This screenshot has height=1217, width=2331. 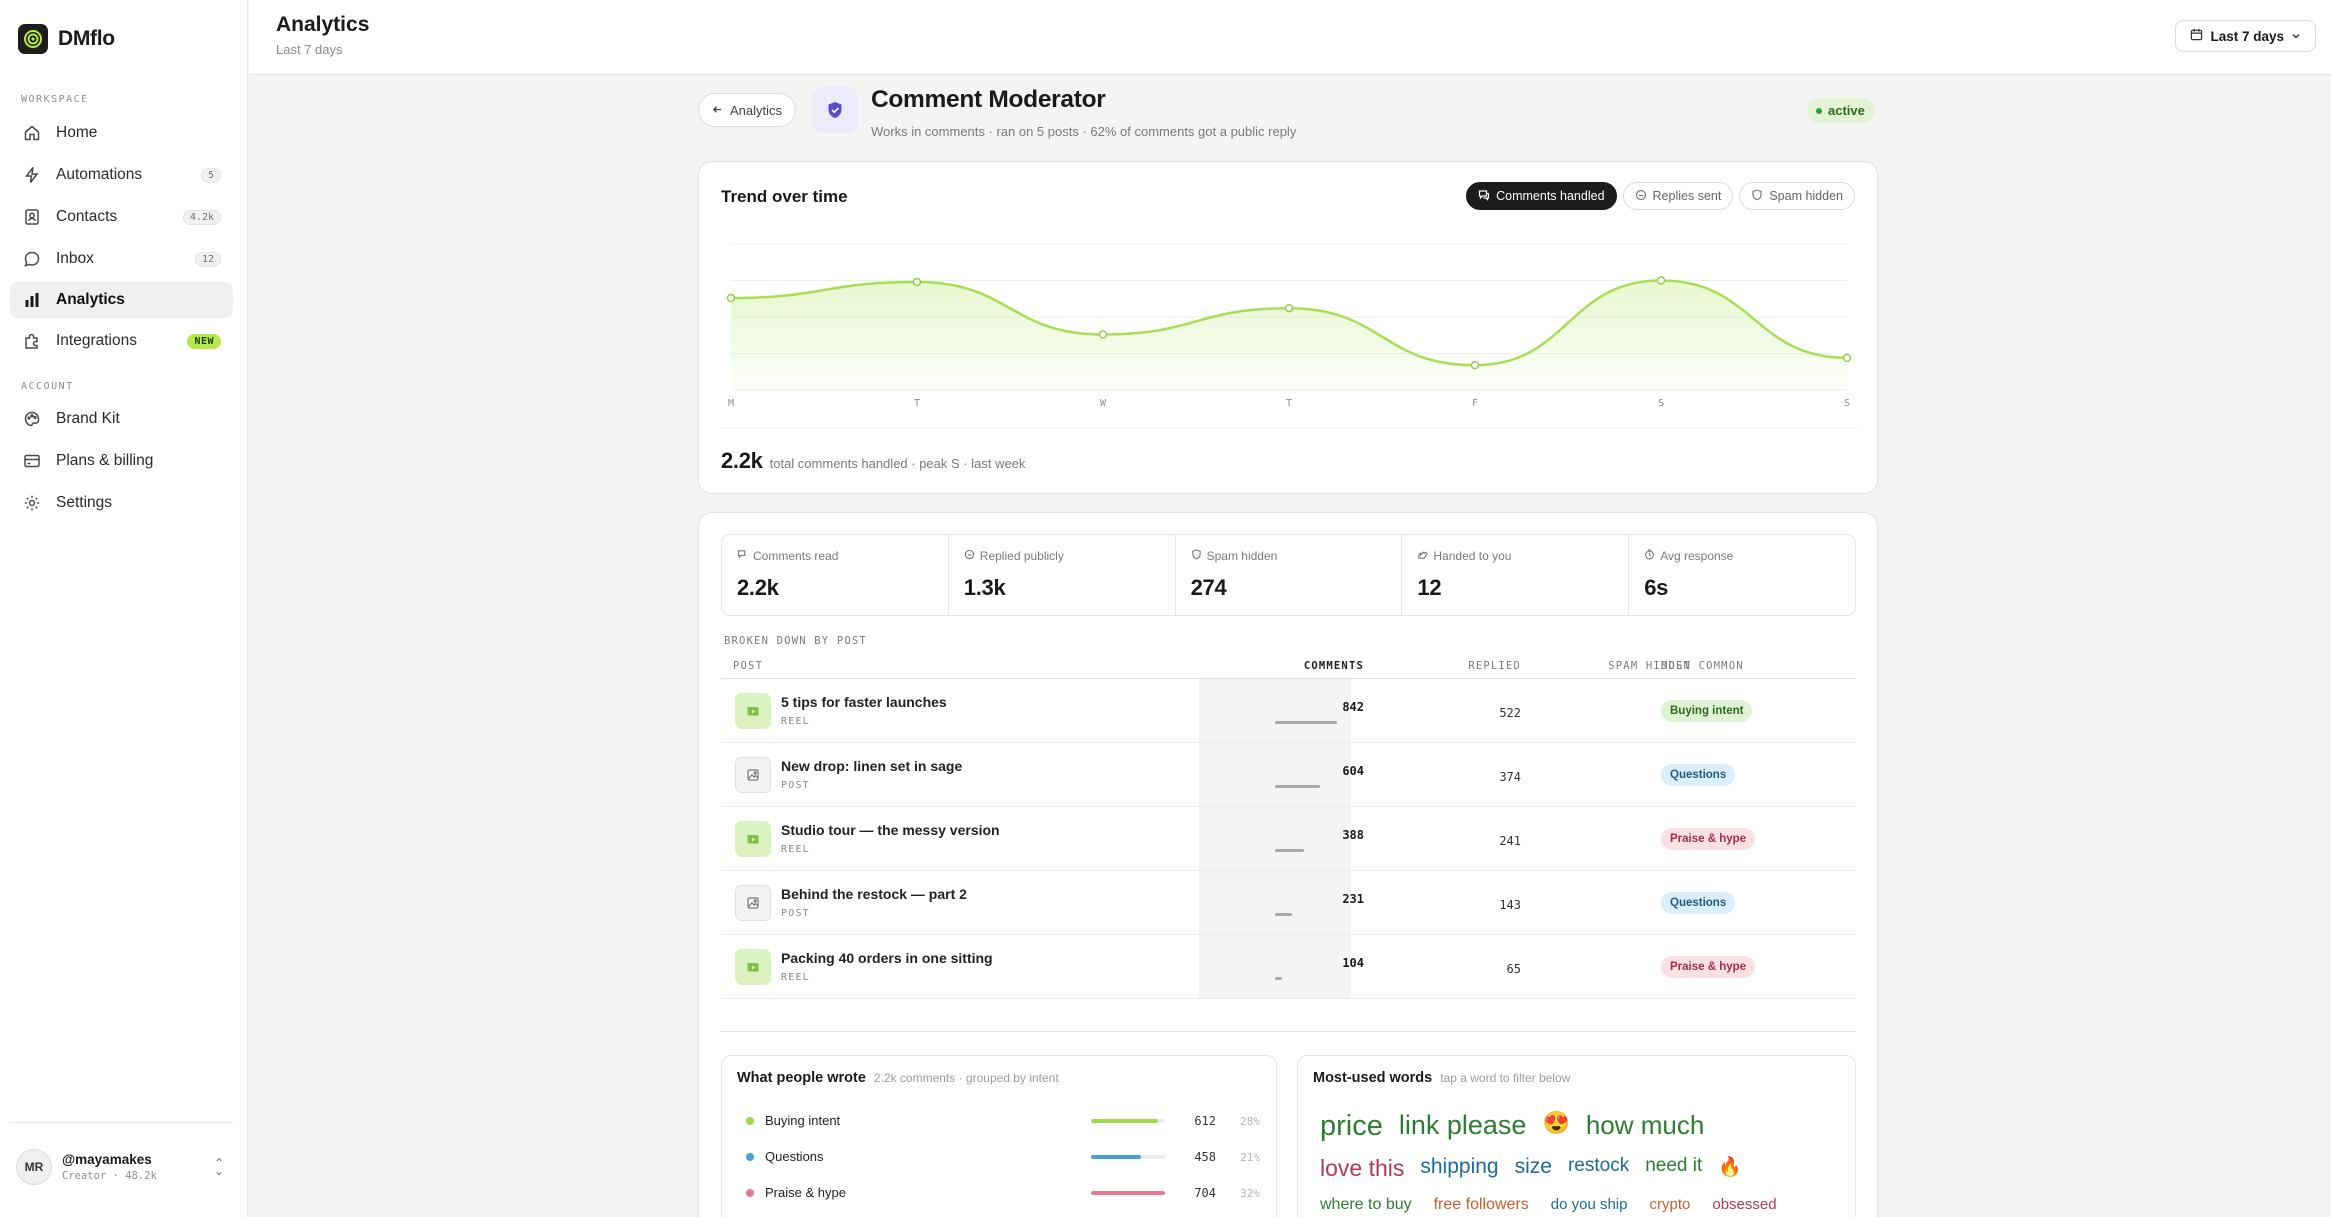 What do you see at coordinates (109, 1175) in the screenshot?
I see `user-subtitle: Creator · 48.2k` at bounding box center [109, 1175].